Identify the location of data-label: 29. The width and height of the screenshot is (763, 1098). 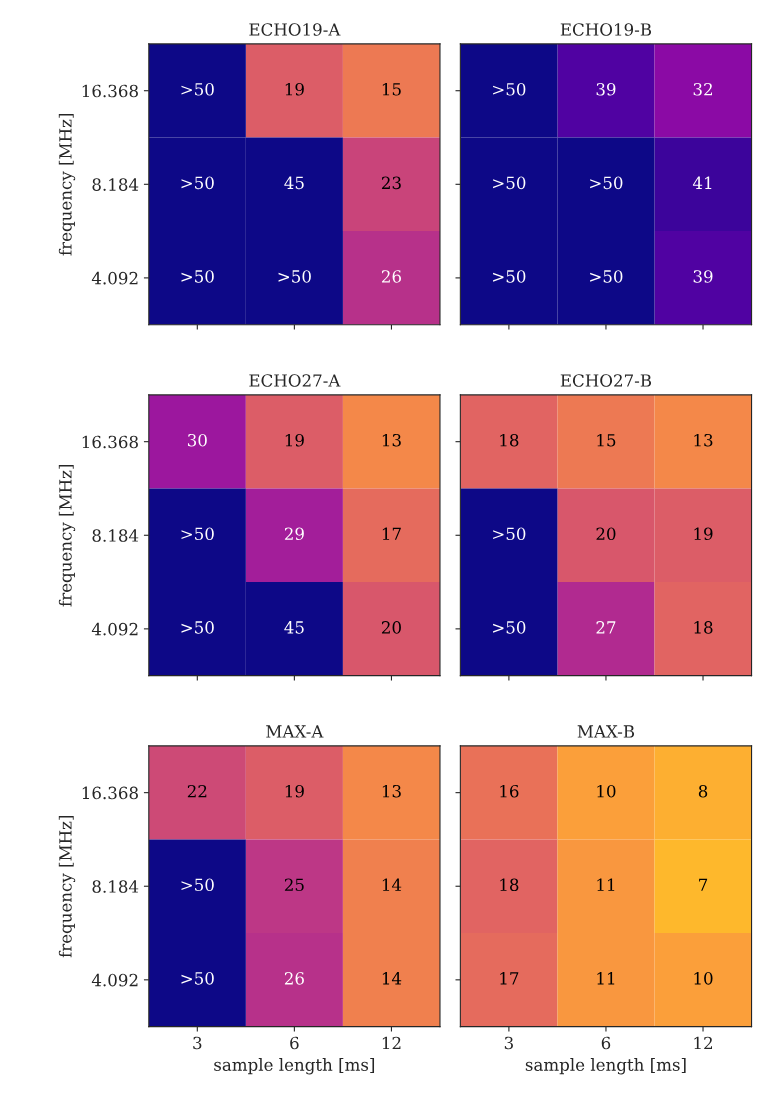
(294, 534).